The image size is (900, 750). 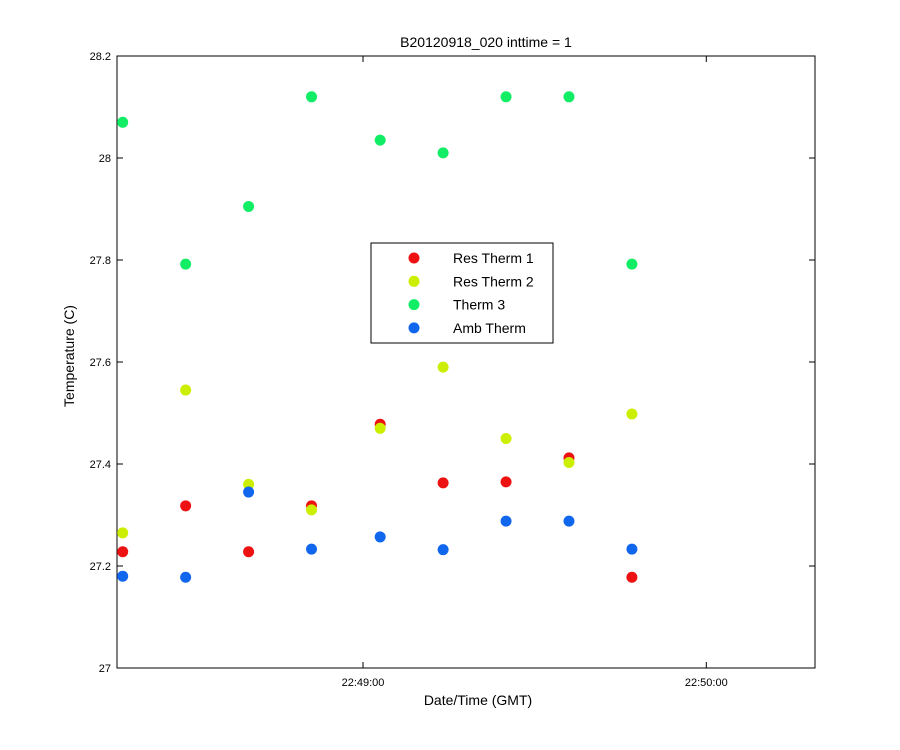 I want to click on y-tick-label: 28.2, so click(x=100, y=57).